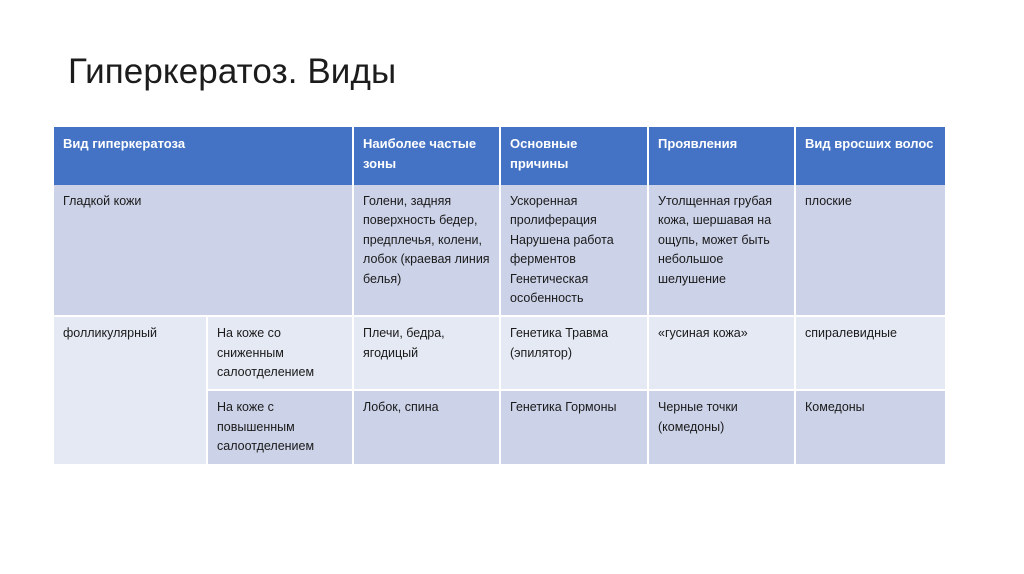 This screenshot has height=574, width=1024. I want to click on column-header-manifestations: Проявления, so click(722, 156).